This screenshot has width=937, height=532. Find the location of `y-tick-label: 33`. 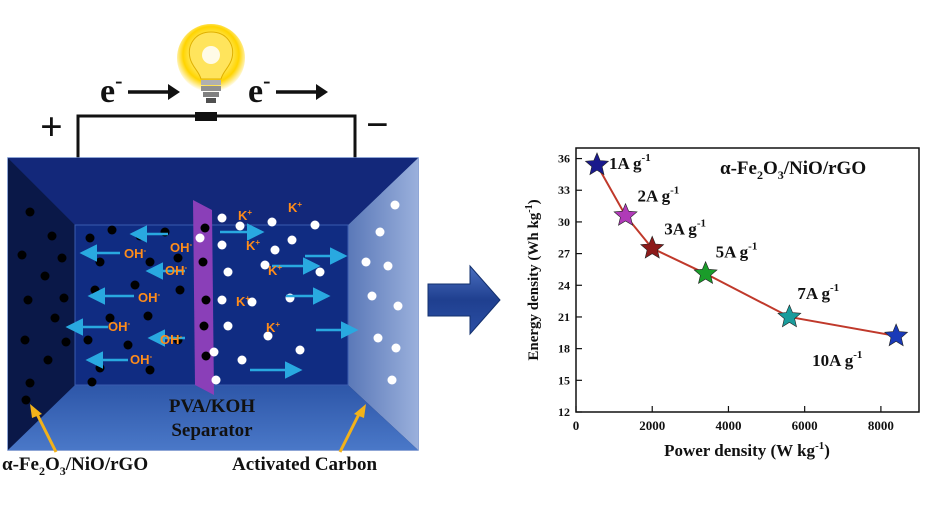

y-tick-label: 33 is located at coordinates (564, 190).